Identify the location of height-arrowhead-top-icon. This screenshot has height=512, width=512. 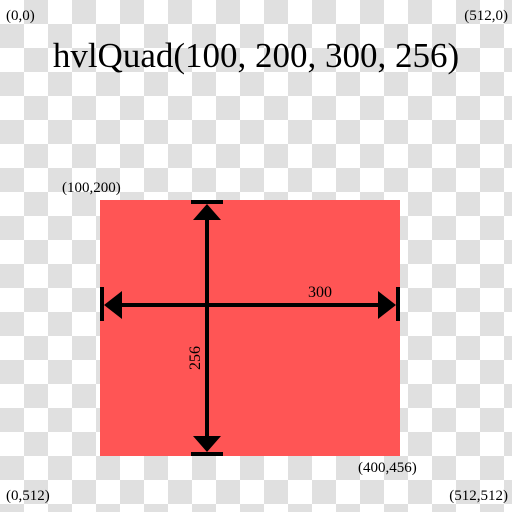
(207, 212).